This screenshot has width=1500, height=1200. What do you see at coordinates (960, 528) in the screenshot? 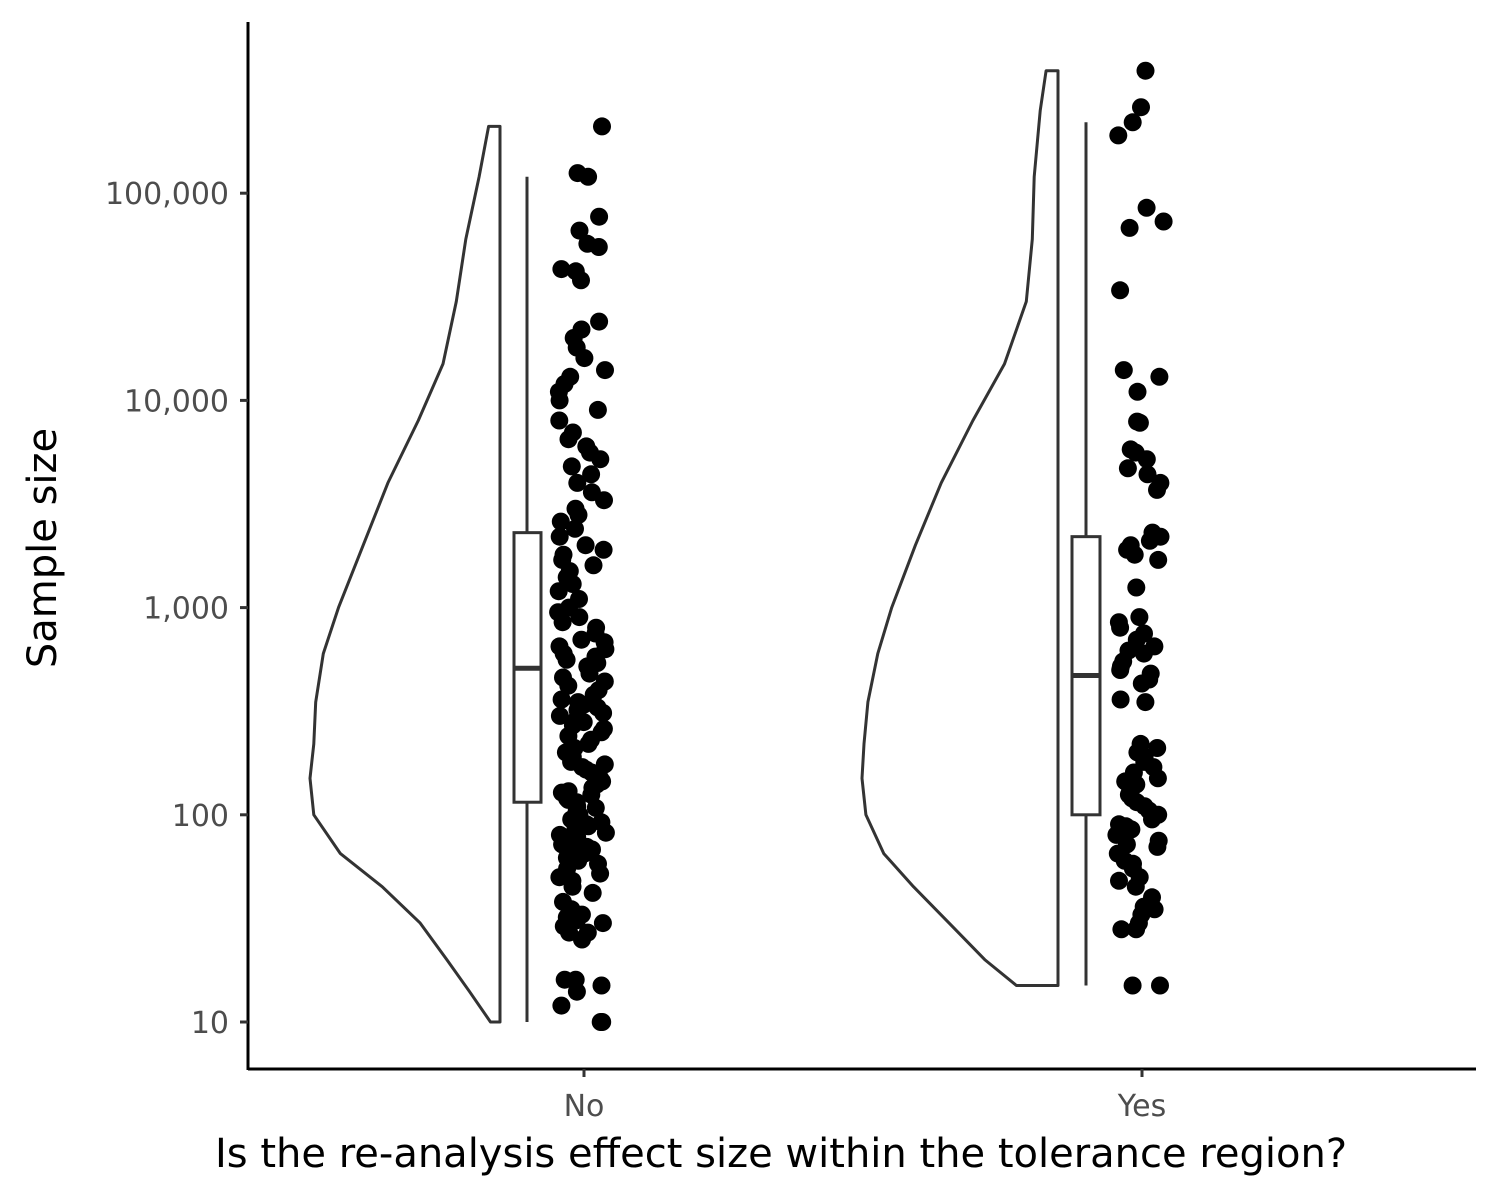
I see `violin-yes` at bounding box center [960, 528].